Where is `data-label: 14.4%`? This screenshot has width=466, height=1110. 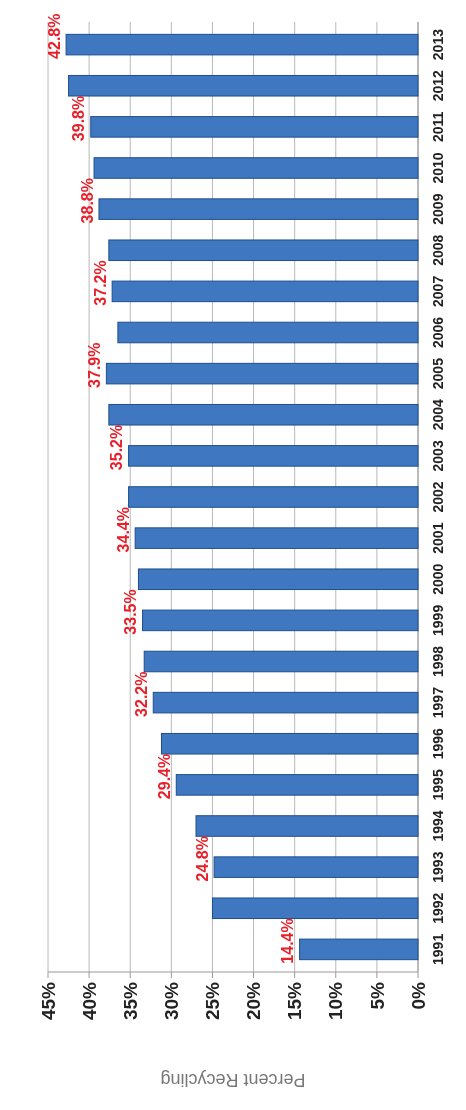
data-label: 14.4% is located at coordinates (288, 941).